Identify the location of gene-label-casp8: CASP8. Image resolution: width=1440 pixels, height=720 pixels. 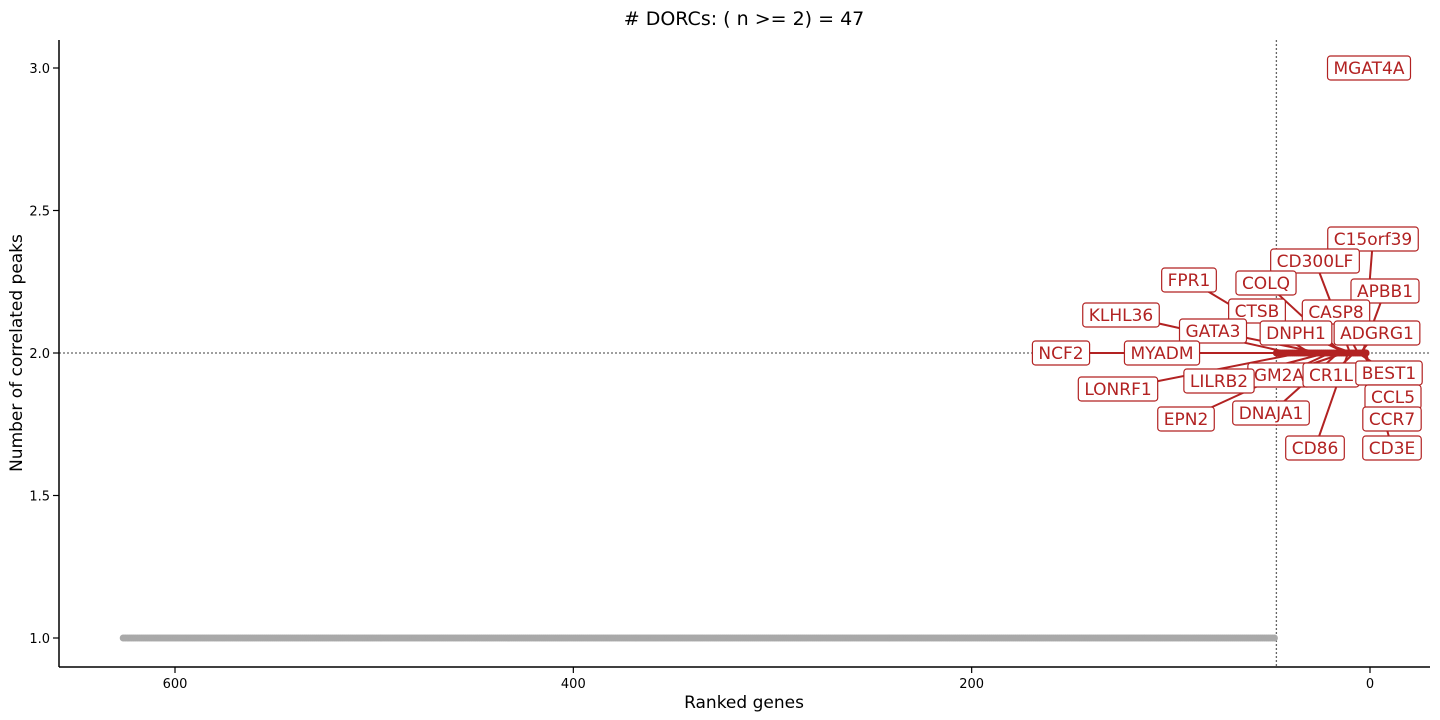
(1336, 312).